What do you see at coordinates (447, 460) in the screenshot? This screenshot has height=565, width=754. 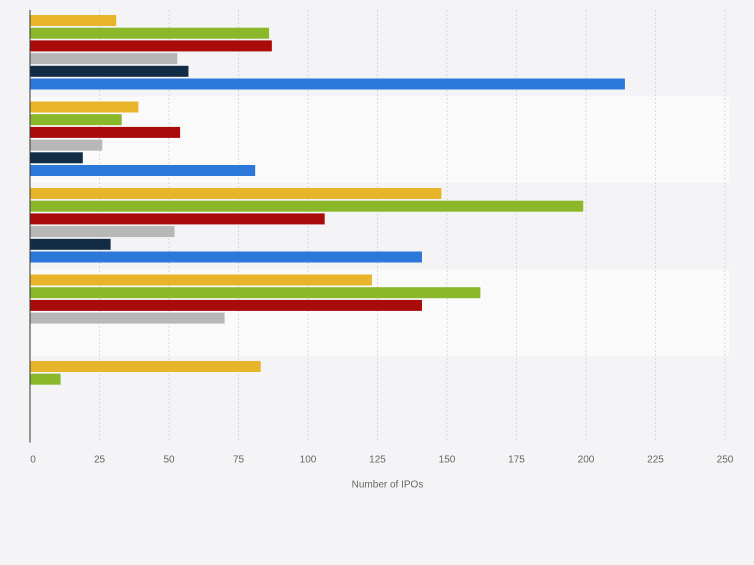 I see `x-tick-label: 150` at bounding box center [447, 460].